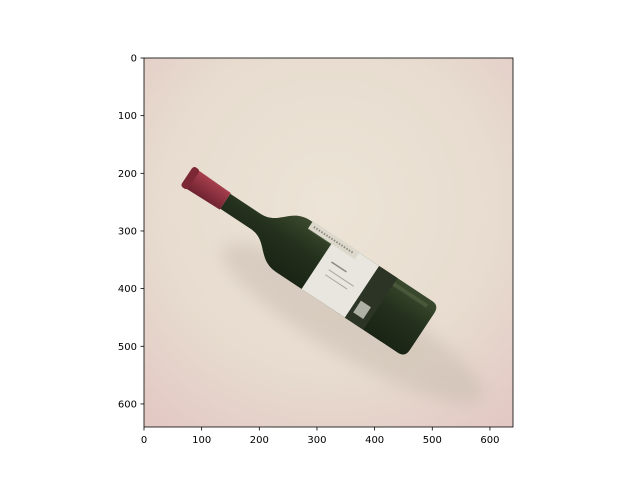 The height and width of the screenshot is (480, 640). I want to click on label-emblem, so click(362, 309).